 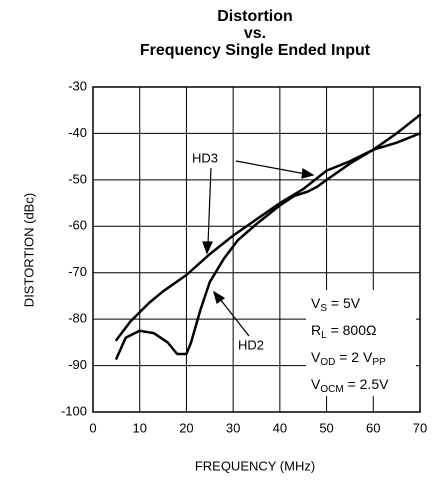 I want to click on y-tick-label: -30, so click(x=77, y=85).